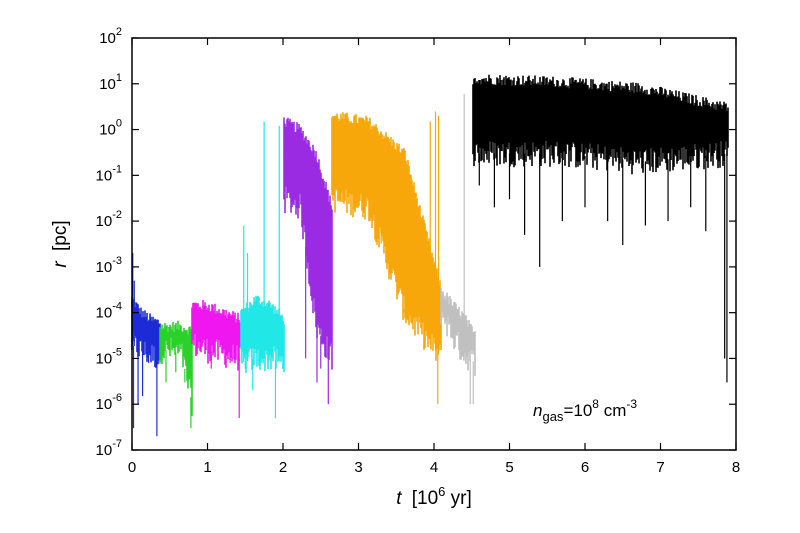 The width and height of the screenshot is (800, 533). What do you see at coordinates (60, 264) in the screenshot?
I see `y-axis-var: r` at bounding box center [60, 264].